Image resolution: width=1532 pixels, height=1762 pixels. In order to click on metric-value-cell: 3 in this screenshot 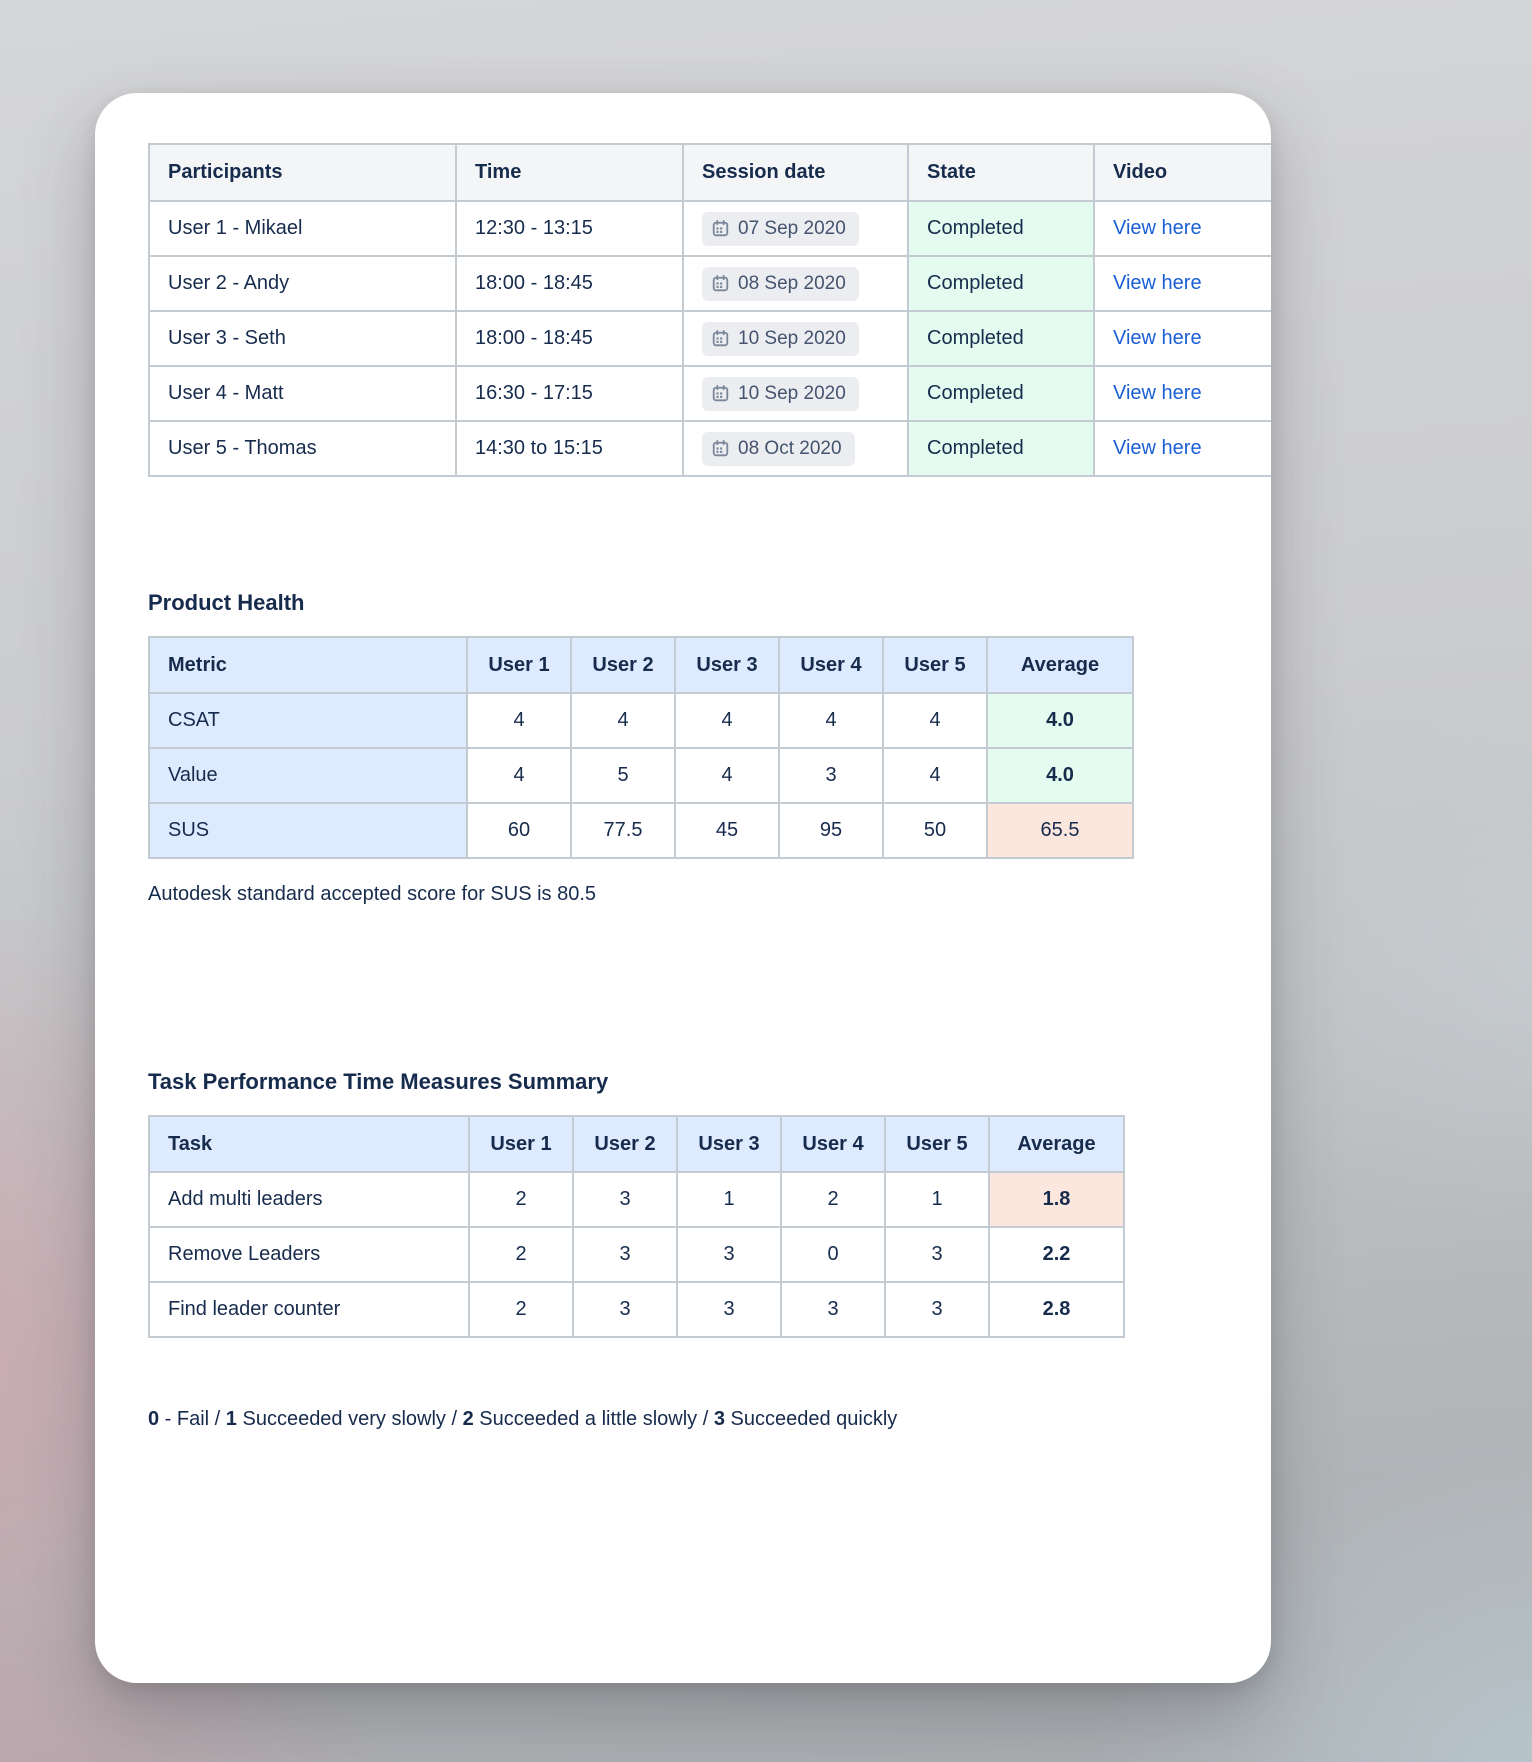, I will do `click(831, 775)`.